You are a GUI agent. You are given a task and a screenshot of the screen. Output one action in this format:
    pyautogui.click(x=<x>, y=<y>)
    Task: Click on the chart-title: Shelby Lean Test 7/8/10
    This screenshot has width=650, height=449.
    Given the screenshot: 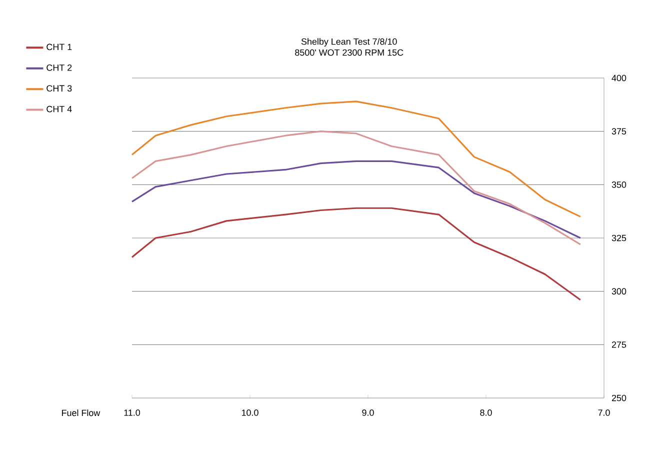 What is the action you would take?
    pyautogui.click(x=349, y=42)
    